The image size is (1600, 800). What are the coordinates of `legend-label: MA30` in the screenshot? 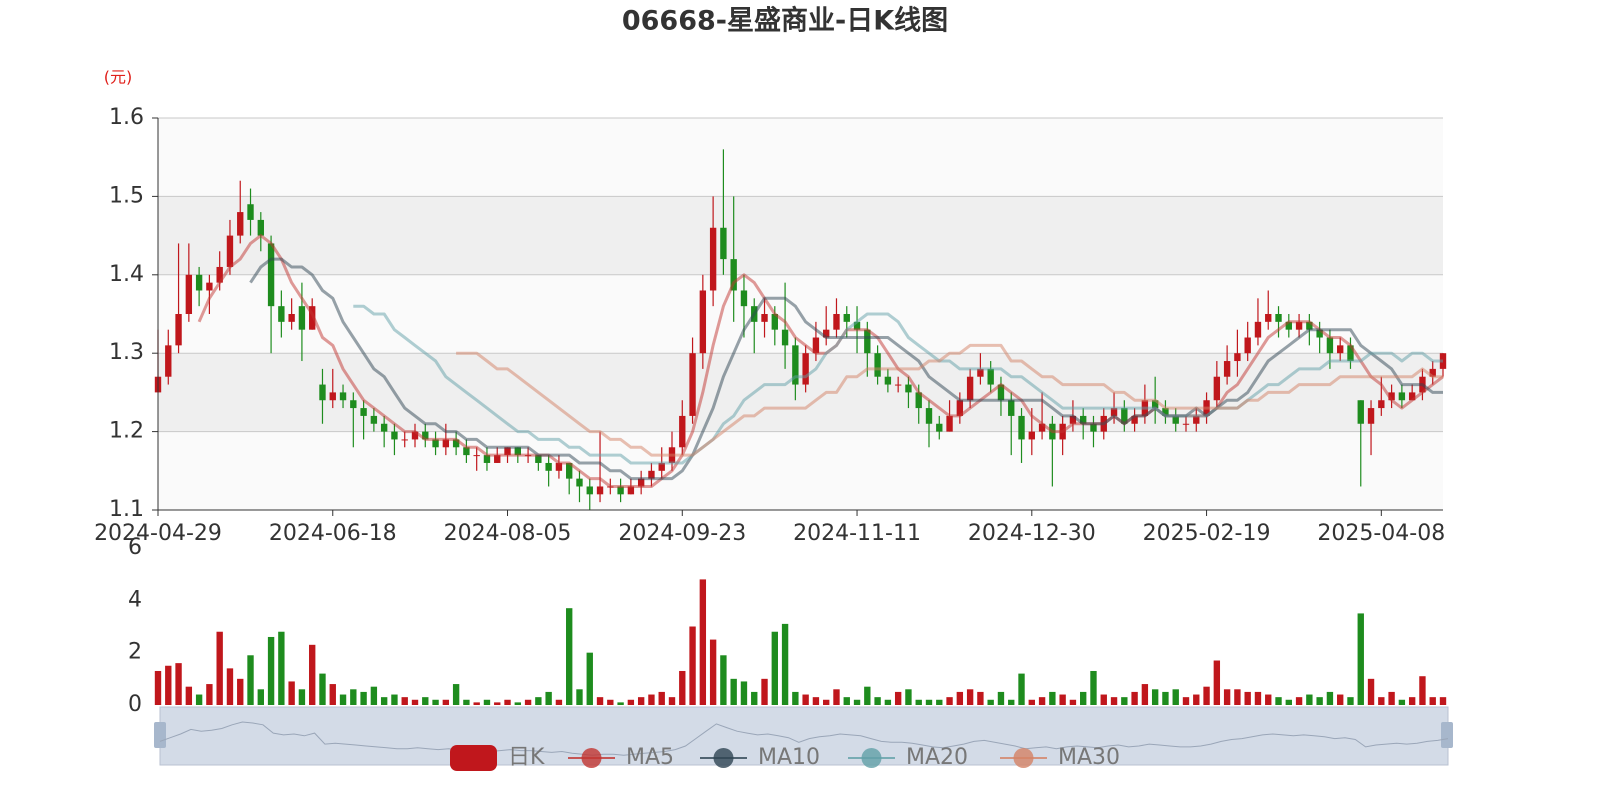 It's located at (1089, 757).